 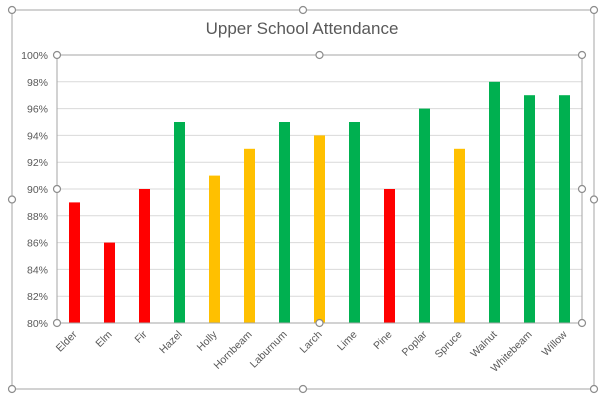 What do you see at coordinates (214, 249) in the screenshot?
I see `bar-holly` at bounding box center [214, 249].